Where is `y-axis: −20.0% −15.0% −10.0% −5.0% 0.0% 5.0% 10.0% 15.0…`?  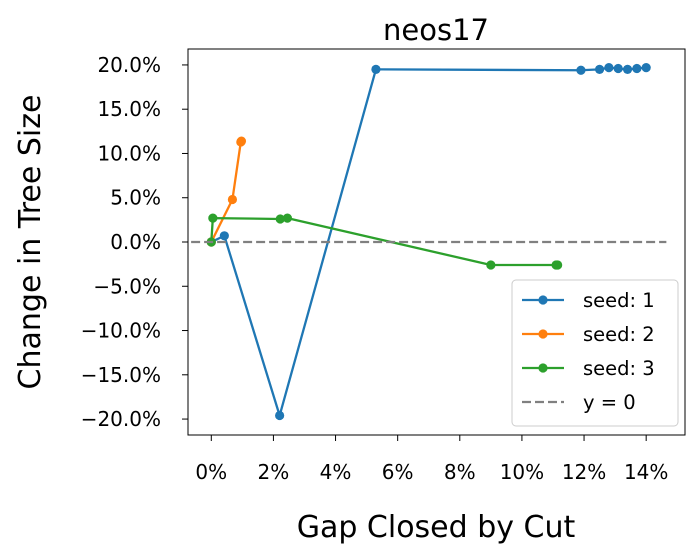
y-axis: −20.0% −15.0% −10.0% −5.0% 0.0% 5.0% 10.0% 15.0… is located at coordinates (134, 242).